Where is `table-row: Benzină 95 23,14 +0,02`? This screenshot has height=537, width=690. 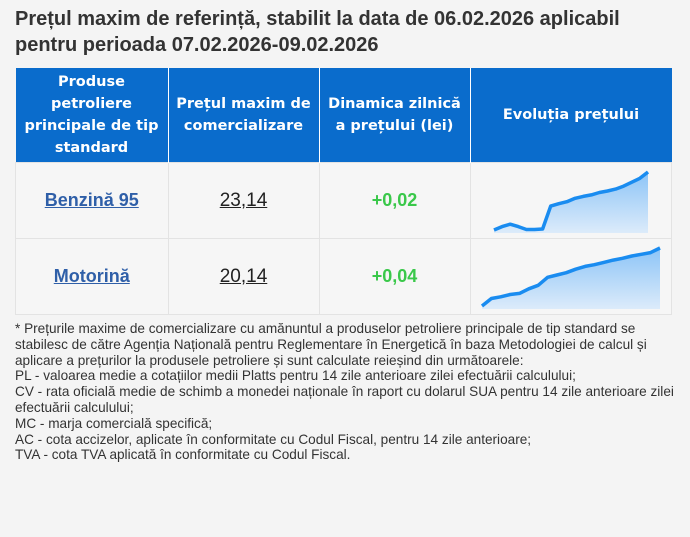
table-row: Benzină 95 23,14 +0,02 is located at coordinates (343, 200).